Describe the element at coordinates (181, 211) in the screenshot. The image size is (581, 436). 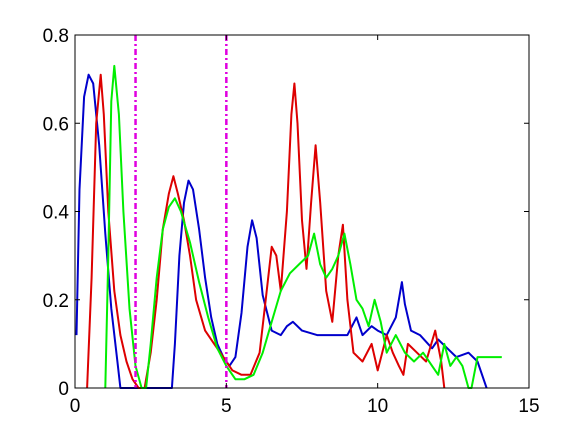
I see `vertical-markers` at that location.